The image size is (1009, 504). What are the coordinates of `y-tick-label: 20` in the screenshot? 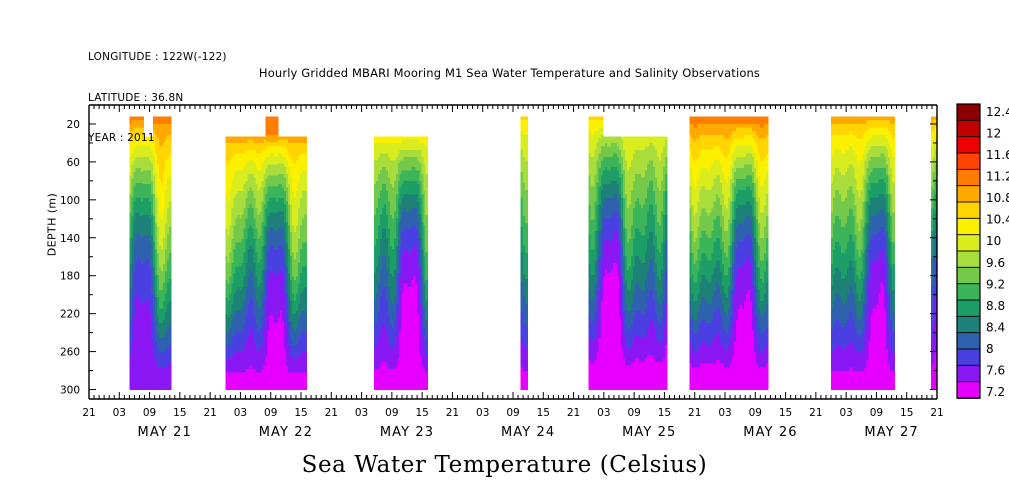 It's located at (73, 125).